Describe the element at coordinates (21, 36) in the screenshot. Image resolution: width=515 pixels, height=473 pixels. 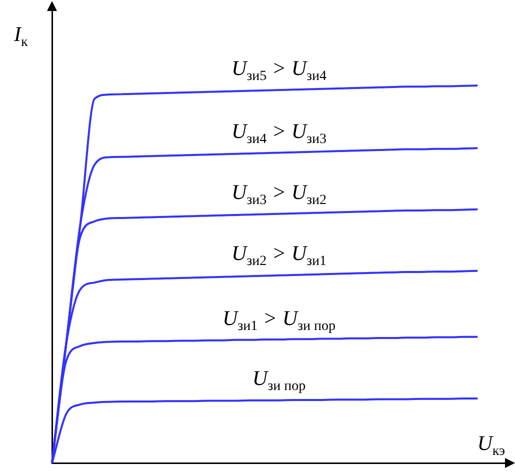
I see `y-axis-title: I$_{к}$` at that location.